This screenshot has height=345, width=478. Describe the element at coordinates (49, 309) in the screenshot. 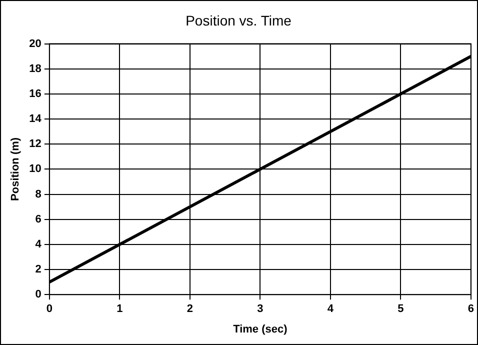

I see `x-tick-label: 0` at that location.